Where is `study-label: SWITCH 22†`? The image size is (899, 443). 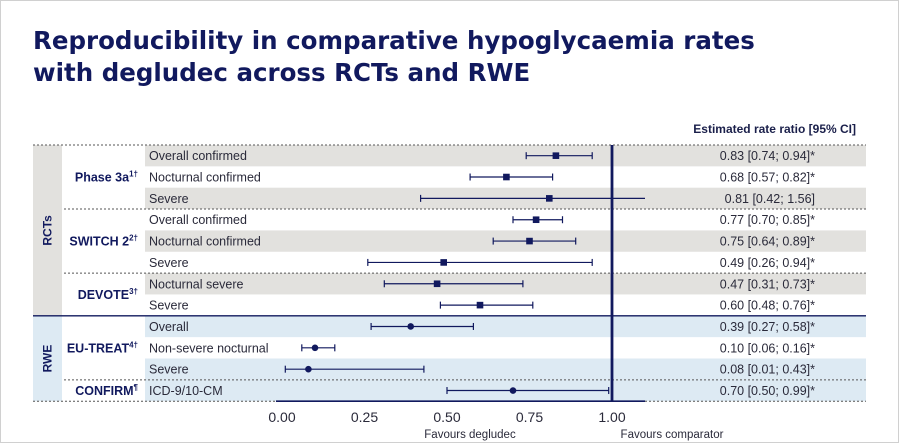
study-label: SWITCH 22† is located at coordinates (103, 241).